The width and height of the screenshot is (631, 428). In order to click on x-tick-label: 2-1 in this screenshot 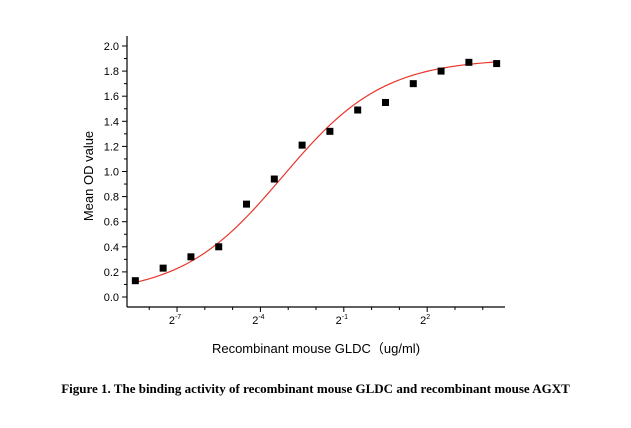, I will do `click(342, 320)`.